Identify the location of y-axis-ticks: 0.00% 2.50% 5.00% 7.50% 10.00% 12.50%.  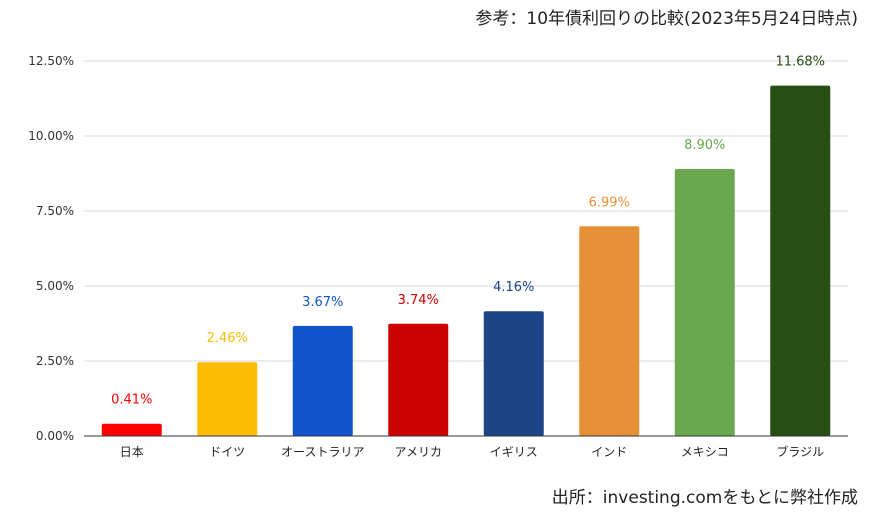
(51, 248).